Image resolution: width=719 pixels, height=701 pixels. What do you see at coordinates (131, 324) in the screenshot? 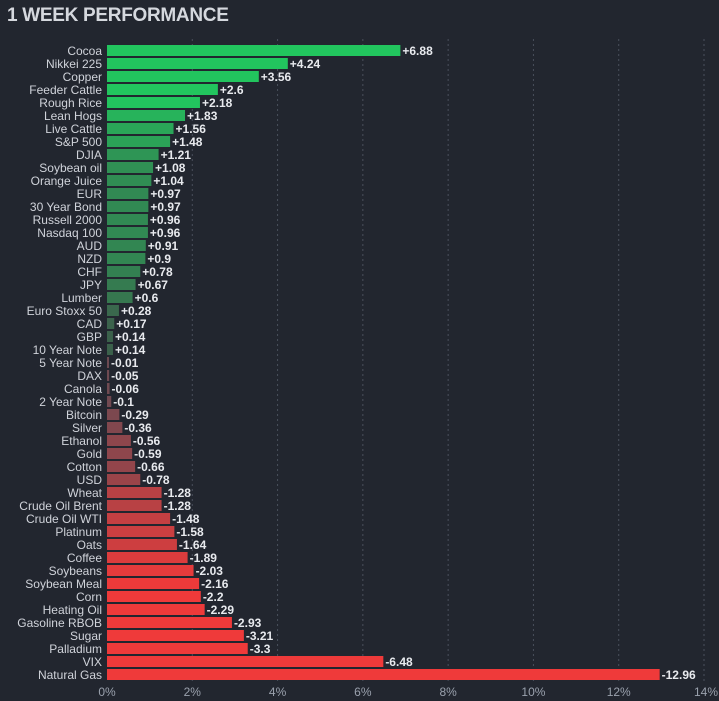
I see `value-label: +0.17` at bounding box center [131, 324].